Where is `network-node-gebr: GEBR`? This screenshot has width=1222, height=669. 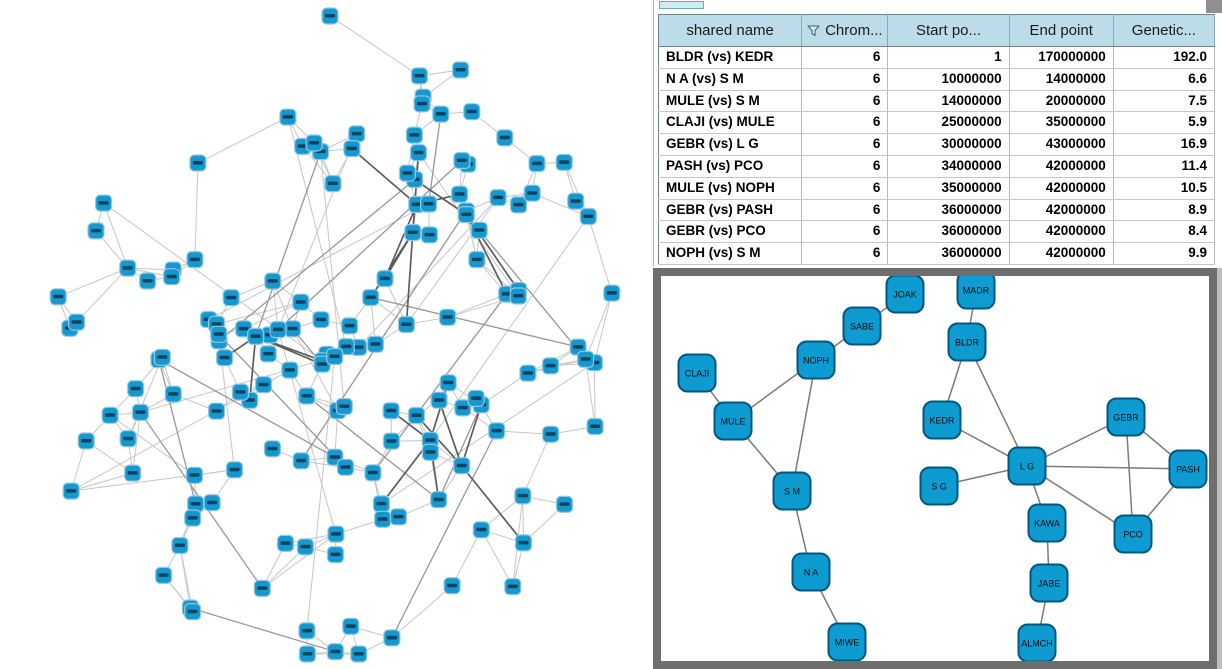 network-node-gebr: GEBR is located at coordinates (1126, 417).